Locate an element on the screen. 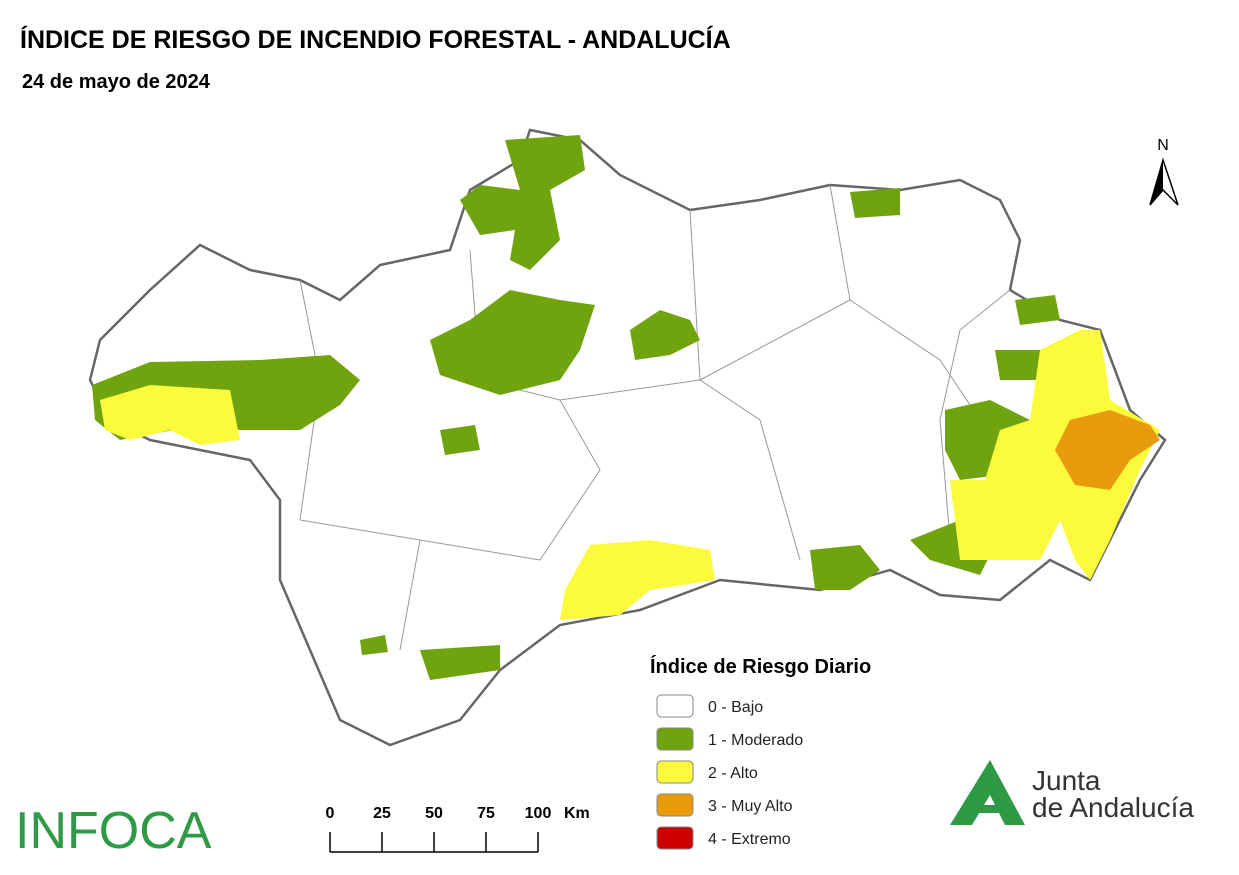 This screenshot has width=1239, height=875. legend-title: Índice de Riesgo Diario is located at coordinates (760, 666).